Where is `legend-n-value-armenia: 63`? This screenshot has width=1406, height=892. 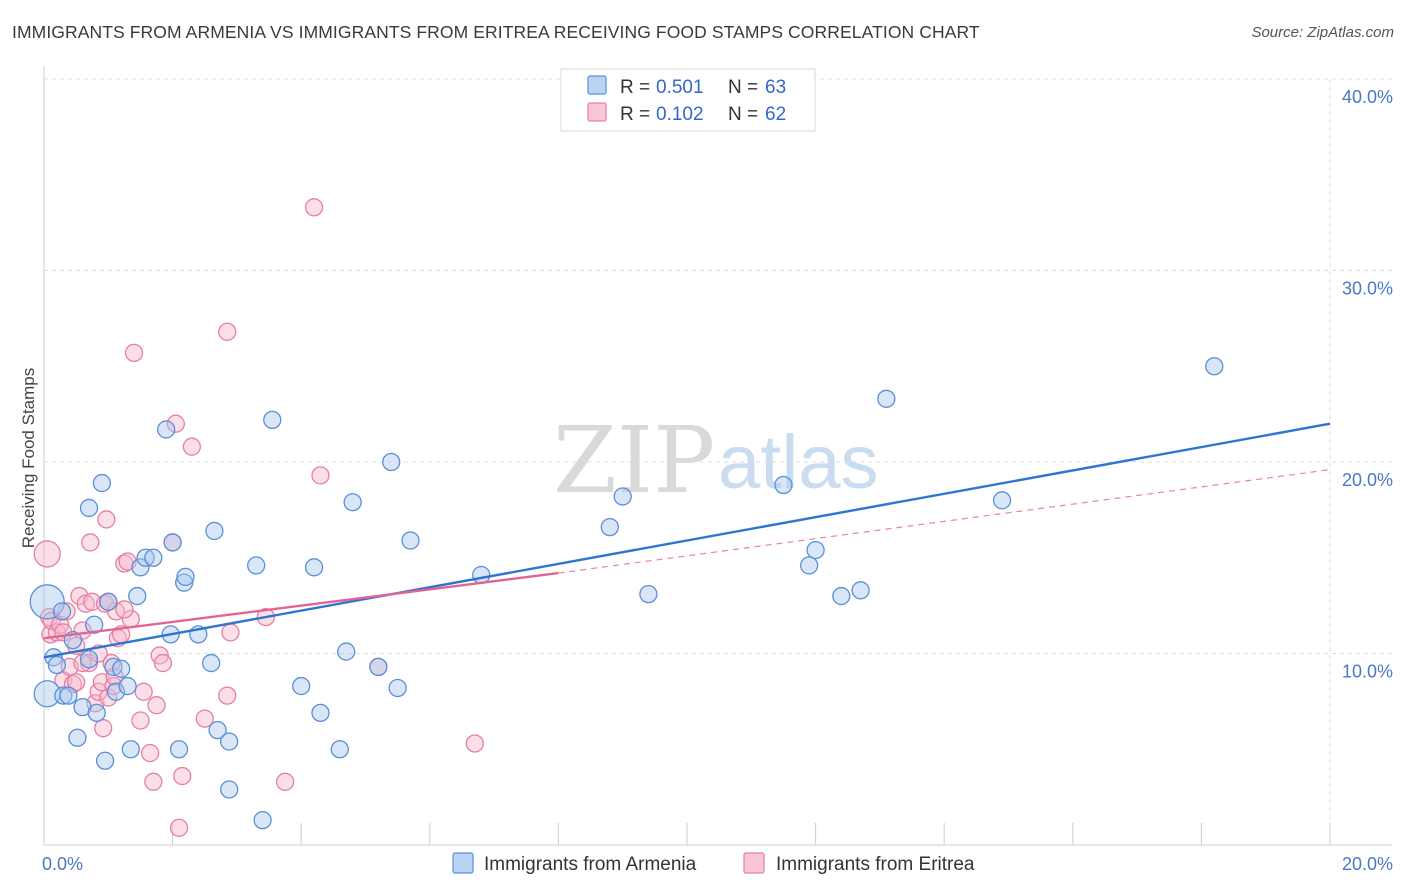 legend-n-value-armenia: 63 is located at coordinates (775, 87).